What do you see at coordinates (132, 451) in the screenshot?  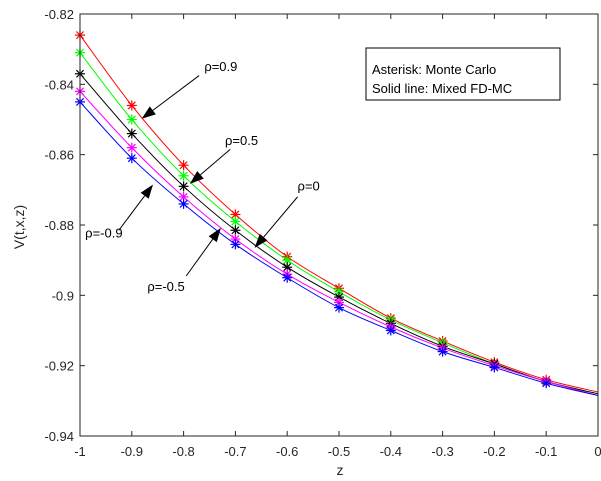 I see `x-tick-label: -0.9` at bounding box center [132, 451].